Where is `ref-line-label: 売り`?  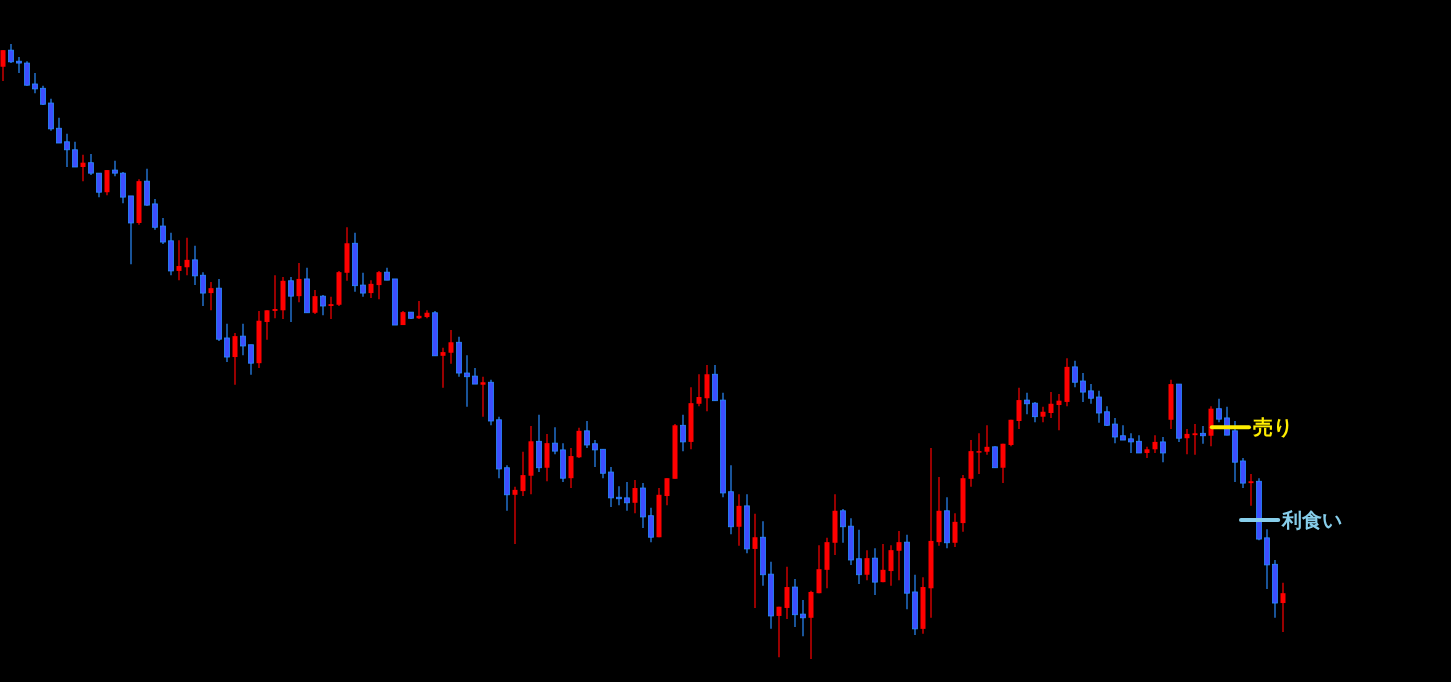
ref-line-label: 売り is located at coordinates (1273, 427).